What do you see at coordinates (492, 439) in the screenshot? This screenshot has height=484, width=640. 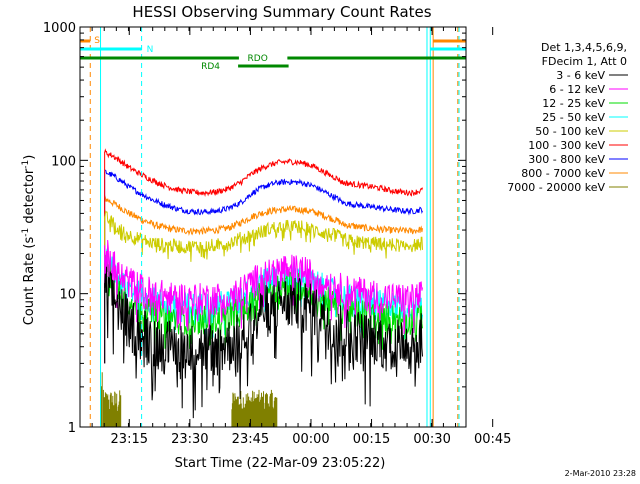 I see `x-tick-label: 00:45` at bounding box center [492, 439].